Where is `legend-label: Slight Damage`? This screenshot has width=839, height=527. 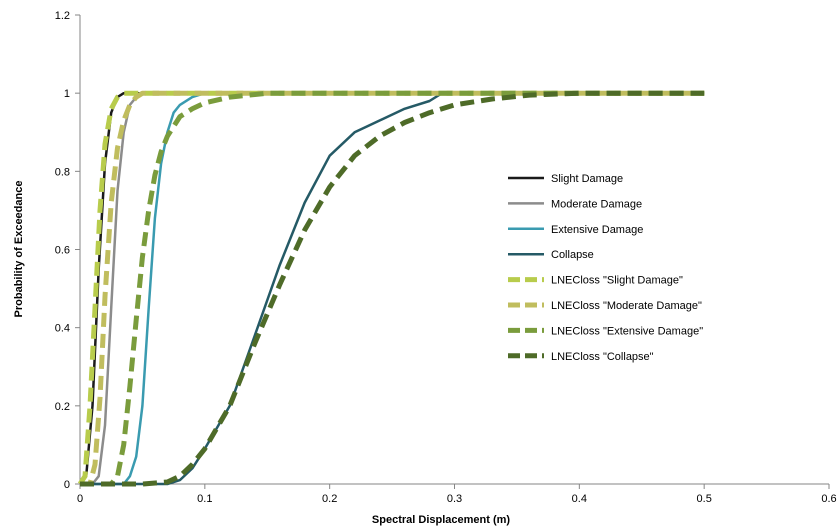
legend-label: Slight Damage is located at coordinates (587, 179).